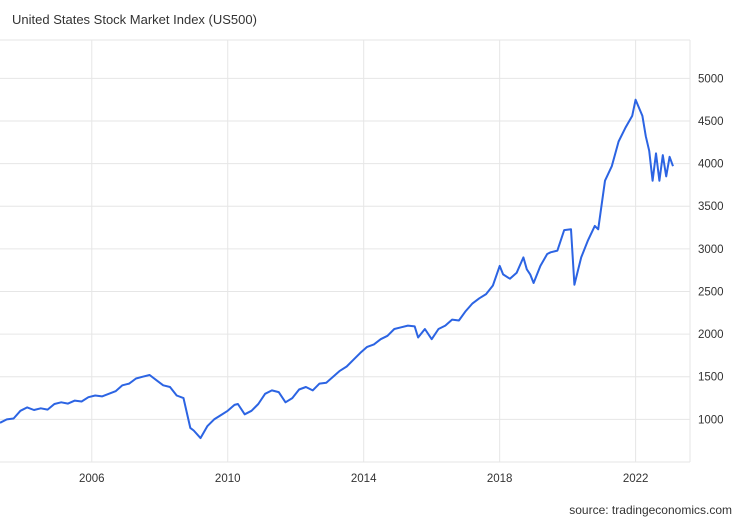 This screenshot has height=520, width=750. Describe the element at coordinates (711, 292) in the screenshot. I see `y-tick-label: 2500` at that location.